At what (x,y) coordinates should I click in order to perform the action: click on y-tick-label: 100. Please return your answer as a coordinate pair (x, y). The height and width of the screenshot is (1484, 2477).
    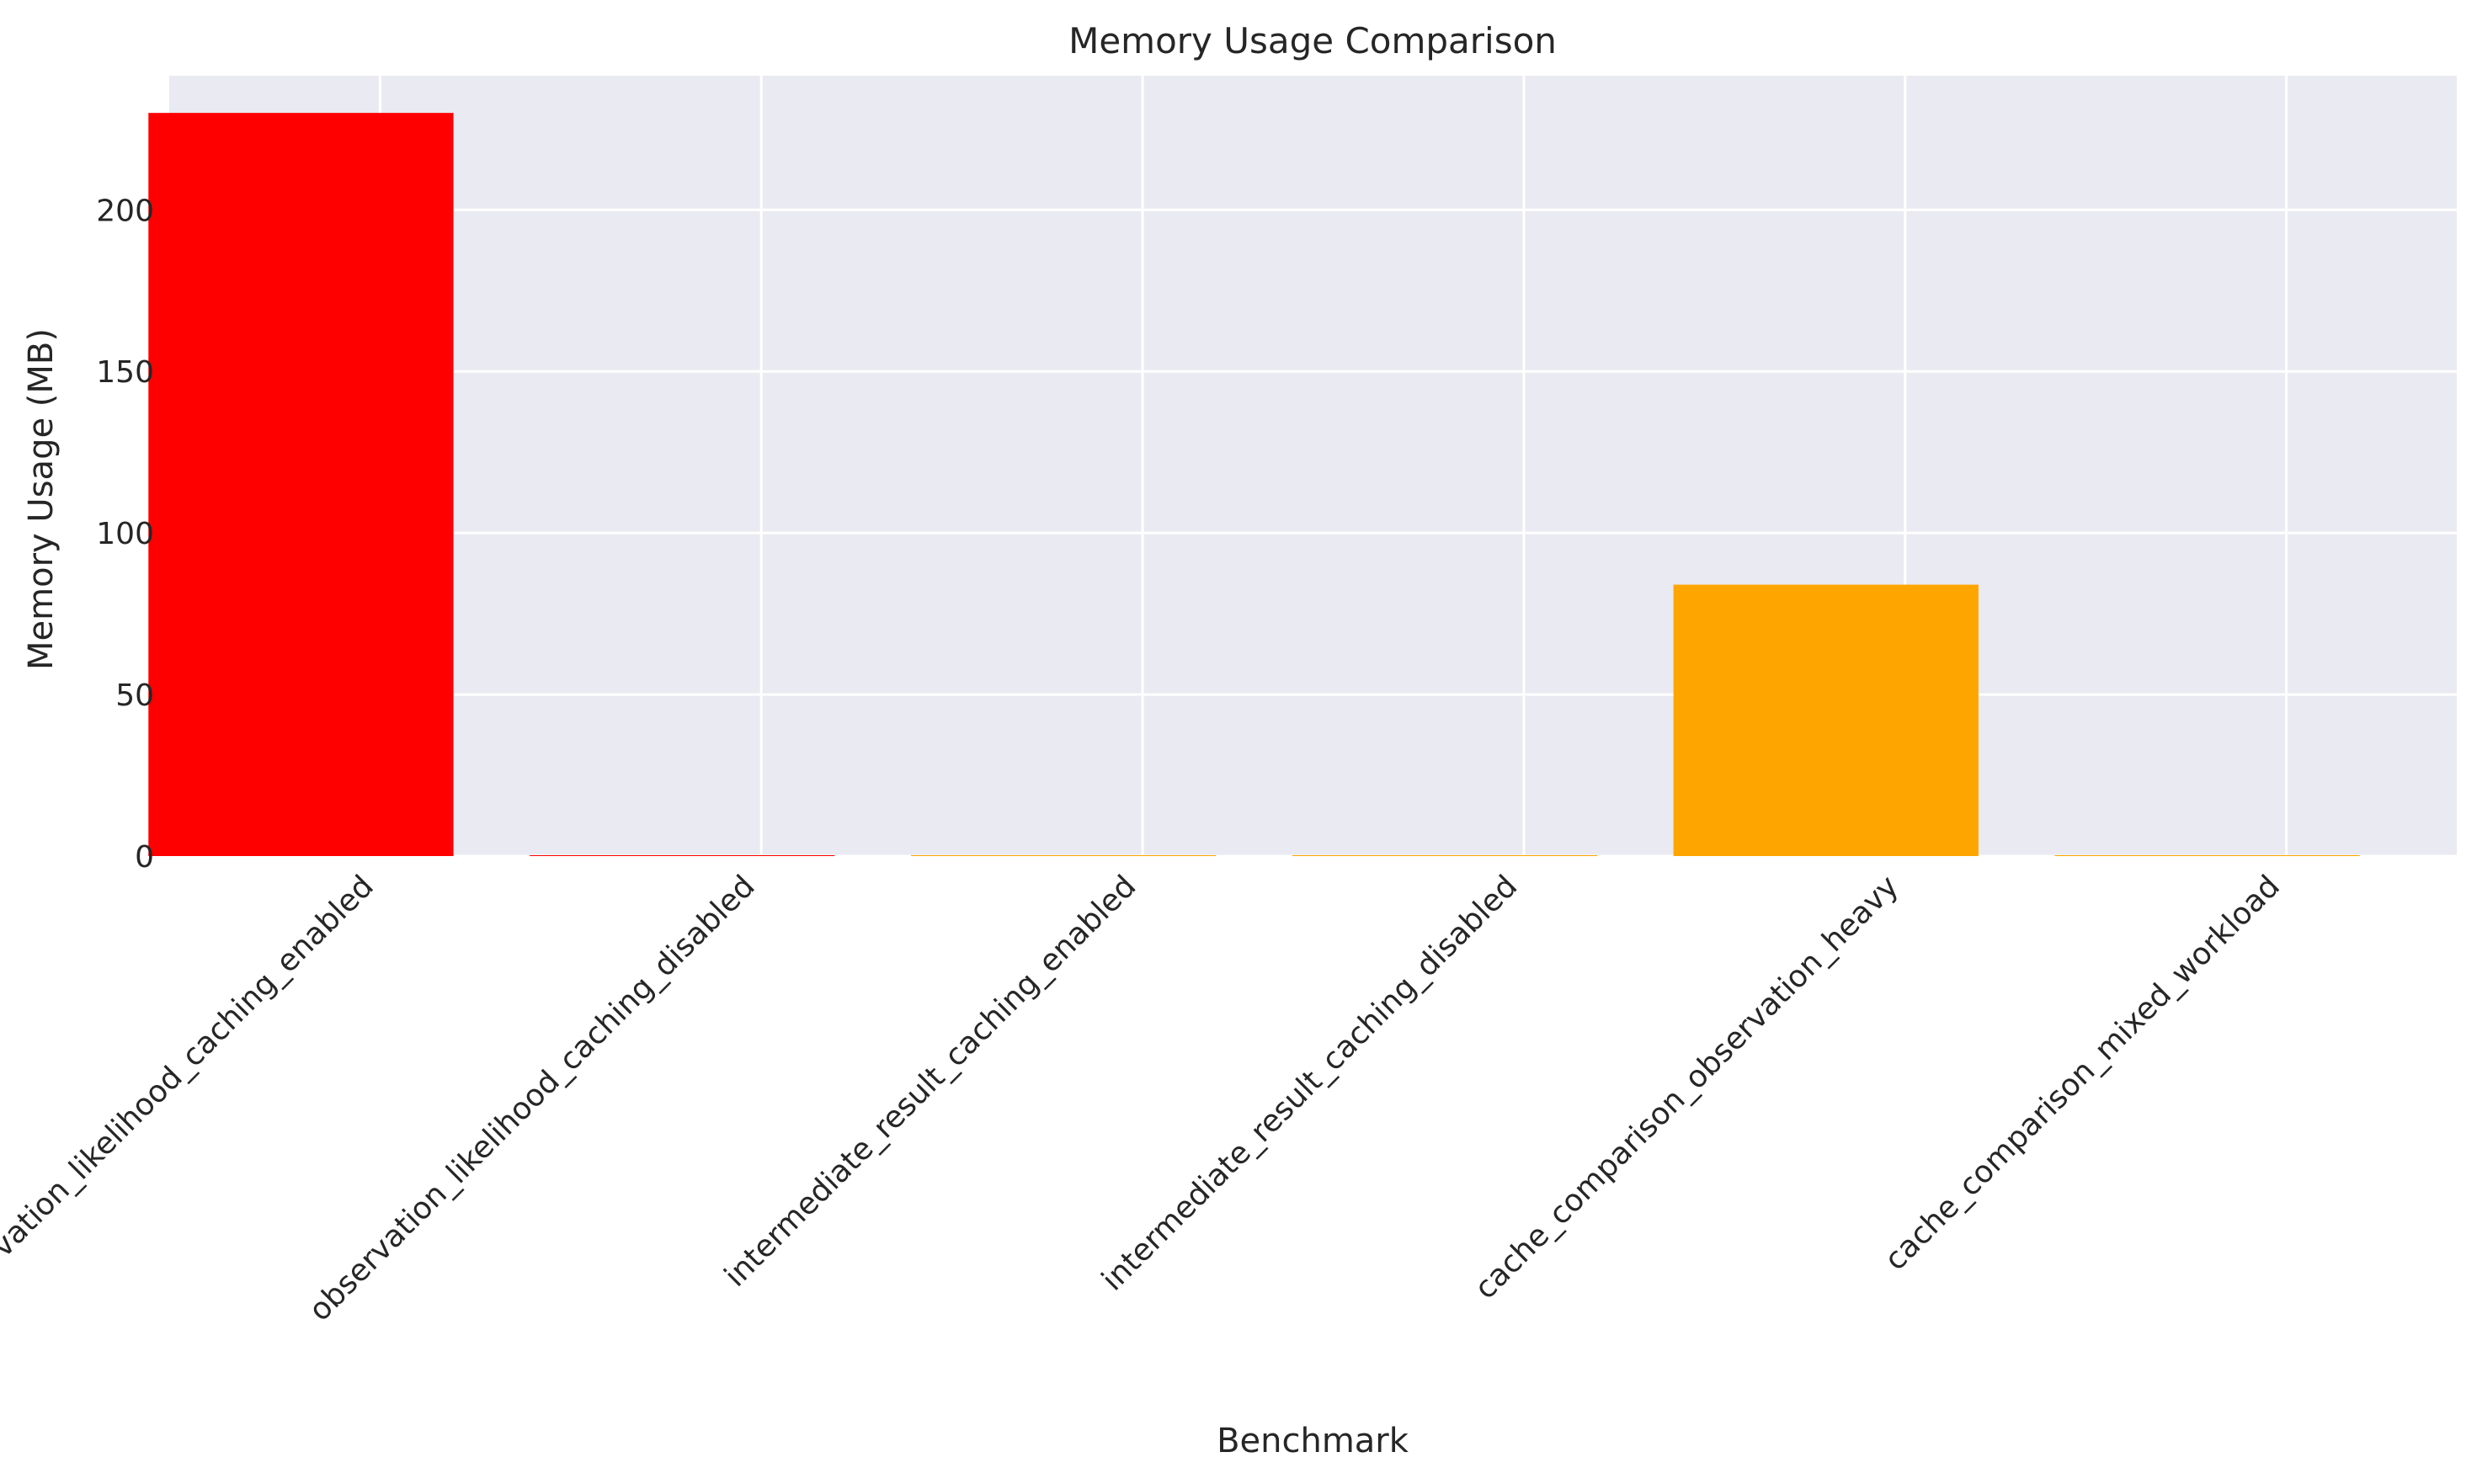
    Looking at the image, I should click on (125, 534).